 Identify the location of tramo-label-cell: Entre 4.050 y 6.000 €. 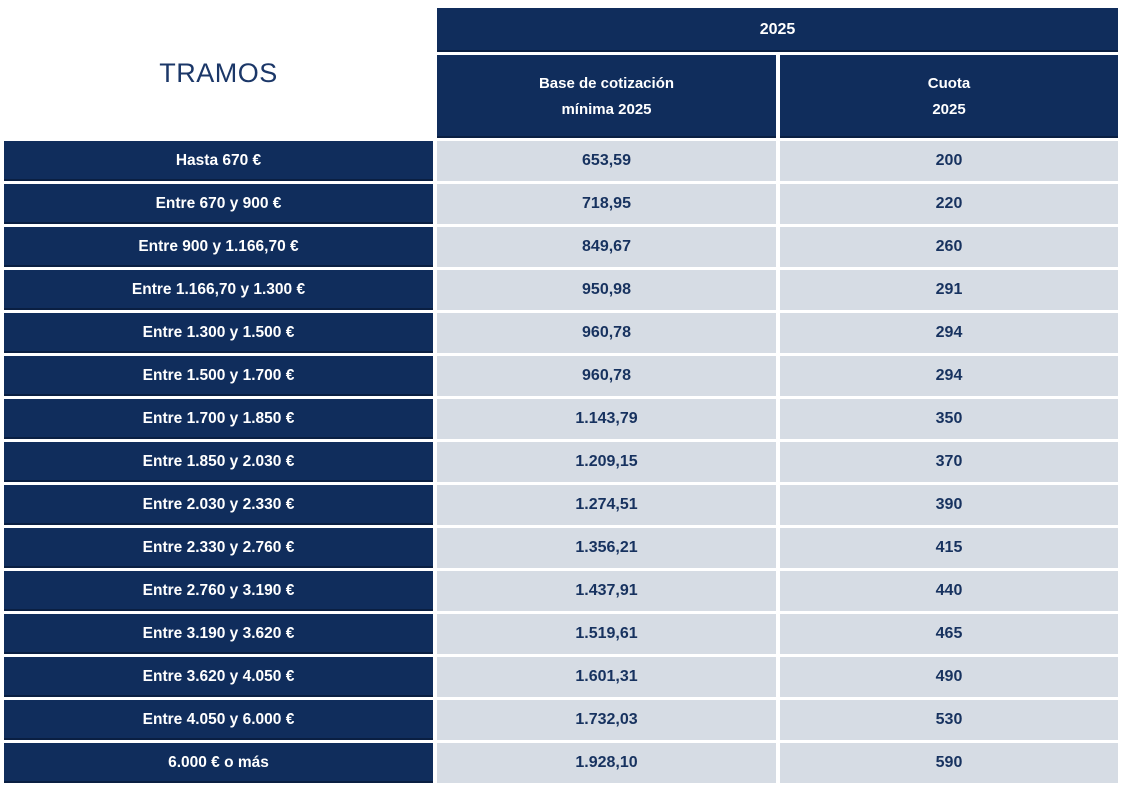
(218, 720).